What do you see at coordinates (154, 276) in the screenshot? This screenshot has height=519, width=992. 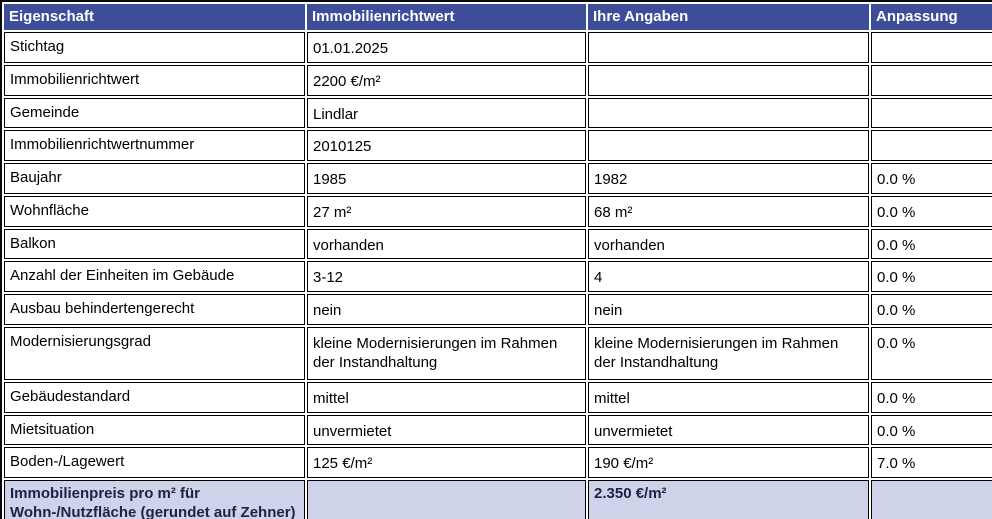 I see `cell-eigenschaft: Anzahl der Einheiten im Gebäude` at bounding box center [154, 276].